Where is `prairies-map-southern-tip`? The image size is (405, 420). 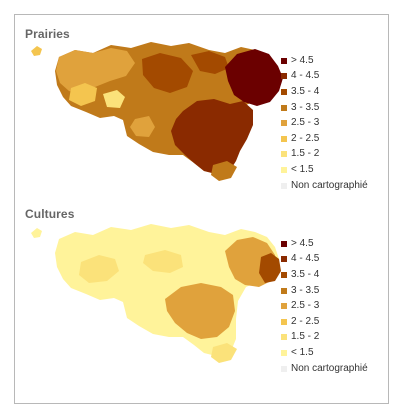 prairies-map-southern-tip is located at coordinates (224, 171).